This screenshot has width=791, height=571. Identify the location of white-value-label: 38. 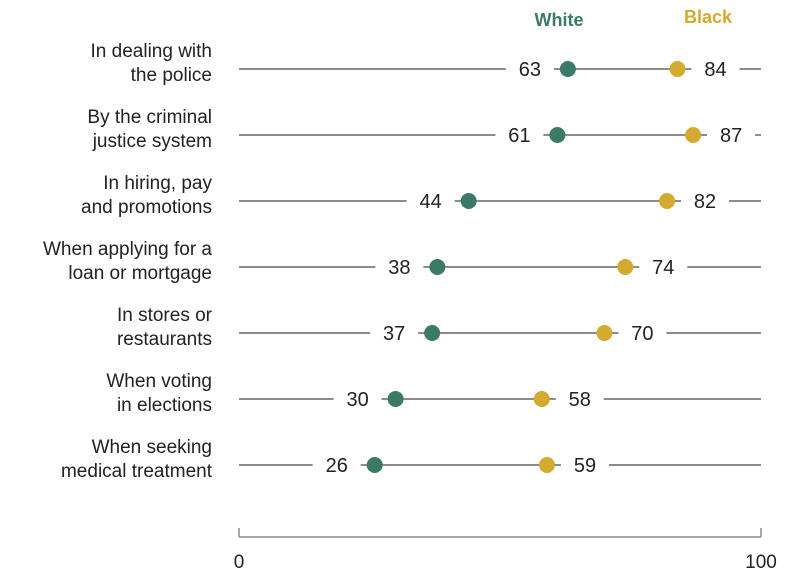
(399, 268).